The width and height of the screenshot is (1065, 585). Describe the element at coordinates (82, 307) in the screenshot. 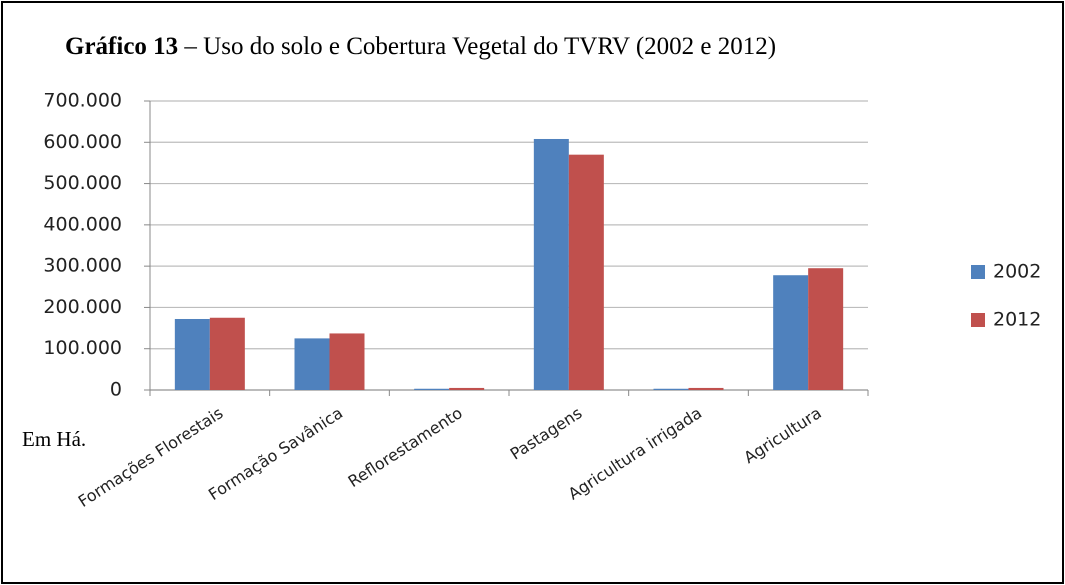

I see `y-tick-label: 200.000` at that location.